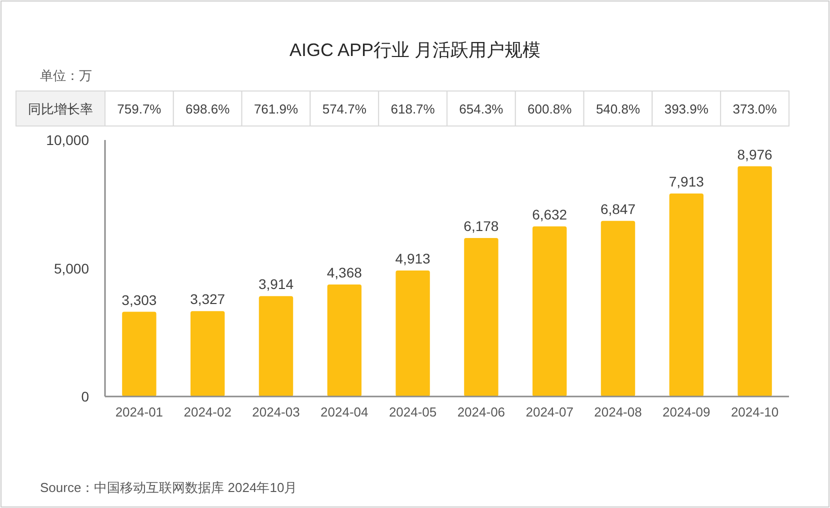 The image size is (830, 508). I want to click on text: 600.8%, so click(550, 109).